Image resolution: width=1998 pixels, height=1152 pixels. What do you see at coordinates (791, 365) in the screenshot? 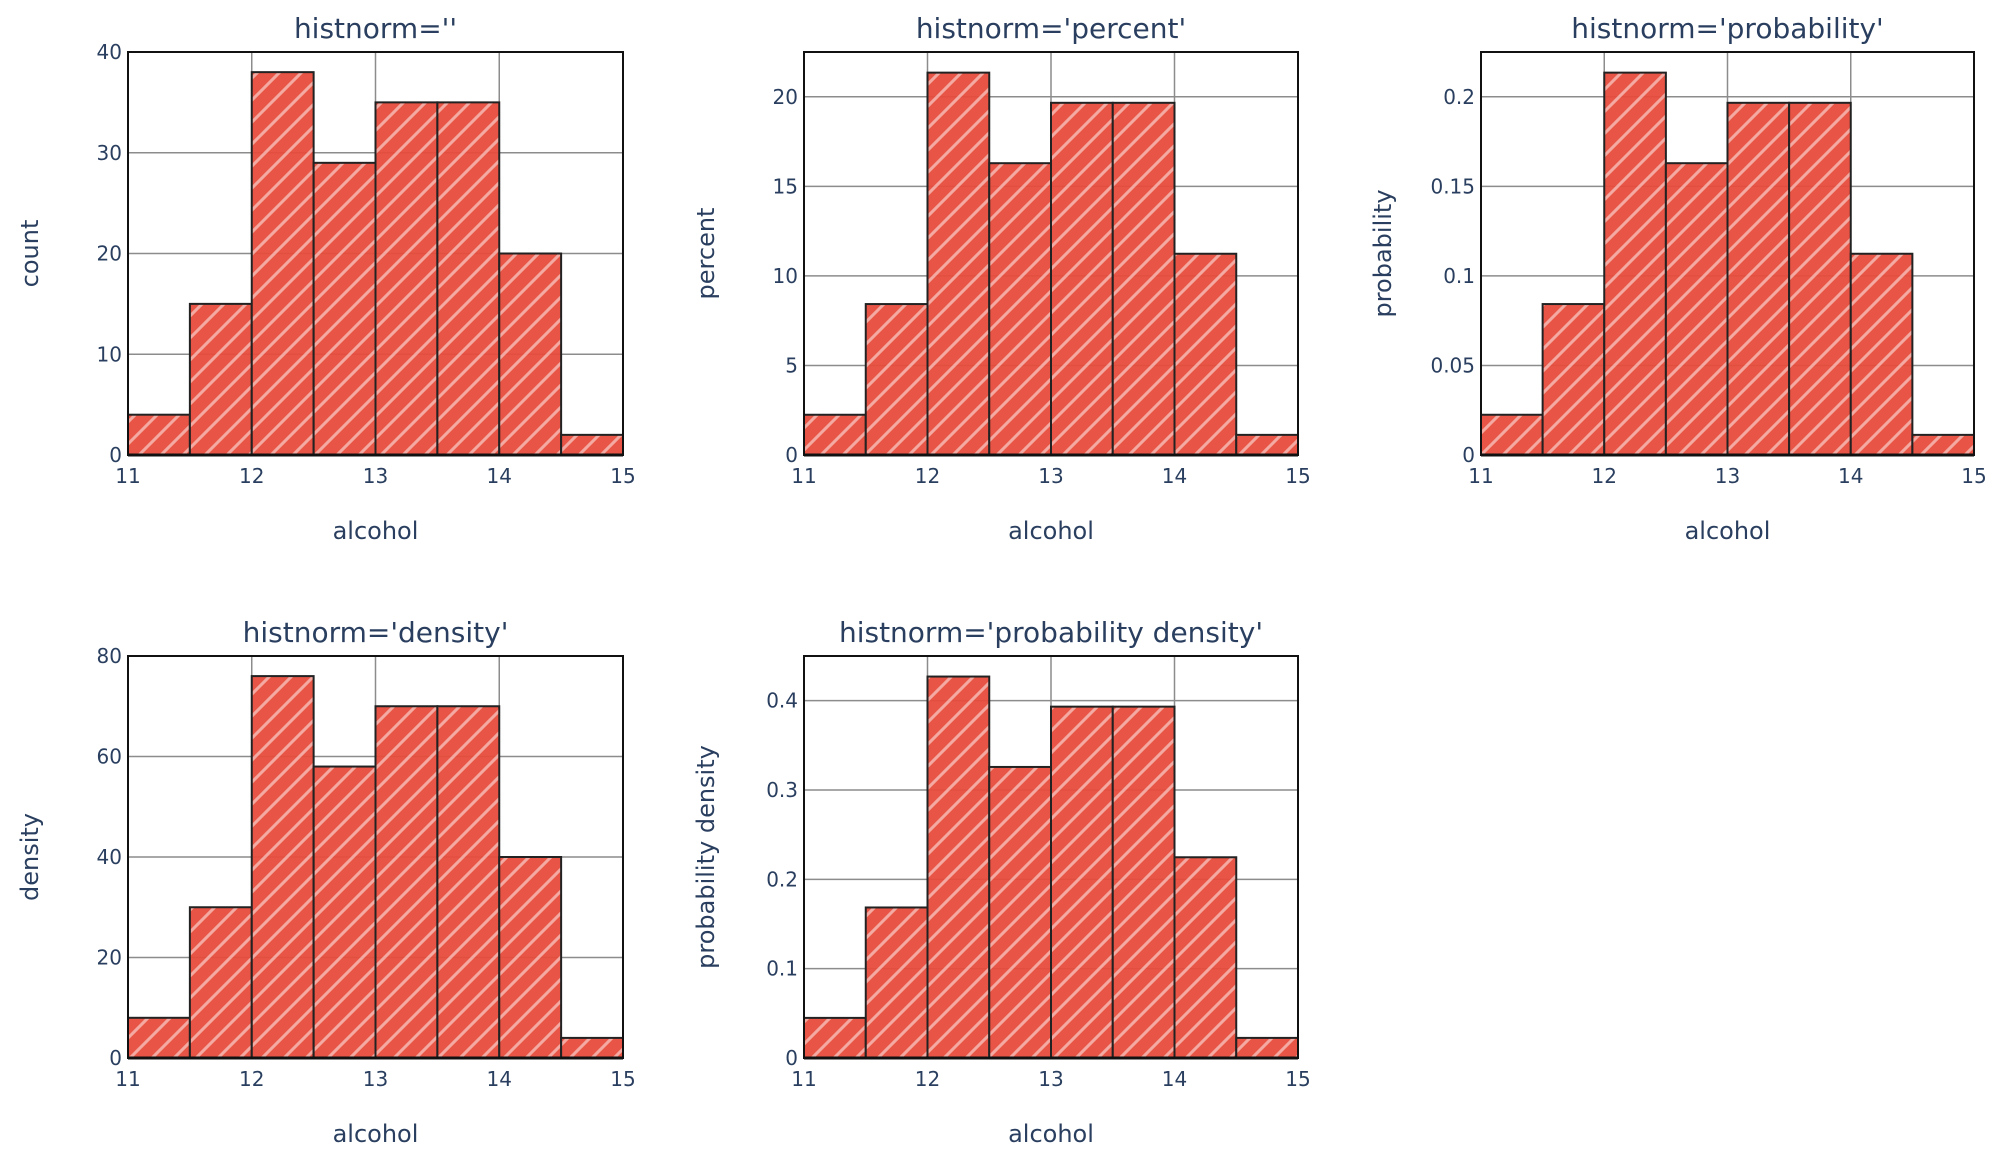
I see `y-tick-label: 5` at bounding box center [791, 365].